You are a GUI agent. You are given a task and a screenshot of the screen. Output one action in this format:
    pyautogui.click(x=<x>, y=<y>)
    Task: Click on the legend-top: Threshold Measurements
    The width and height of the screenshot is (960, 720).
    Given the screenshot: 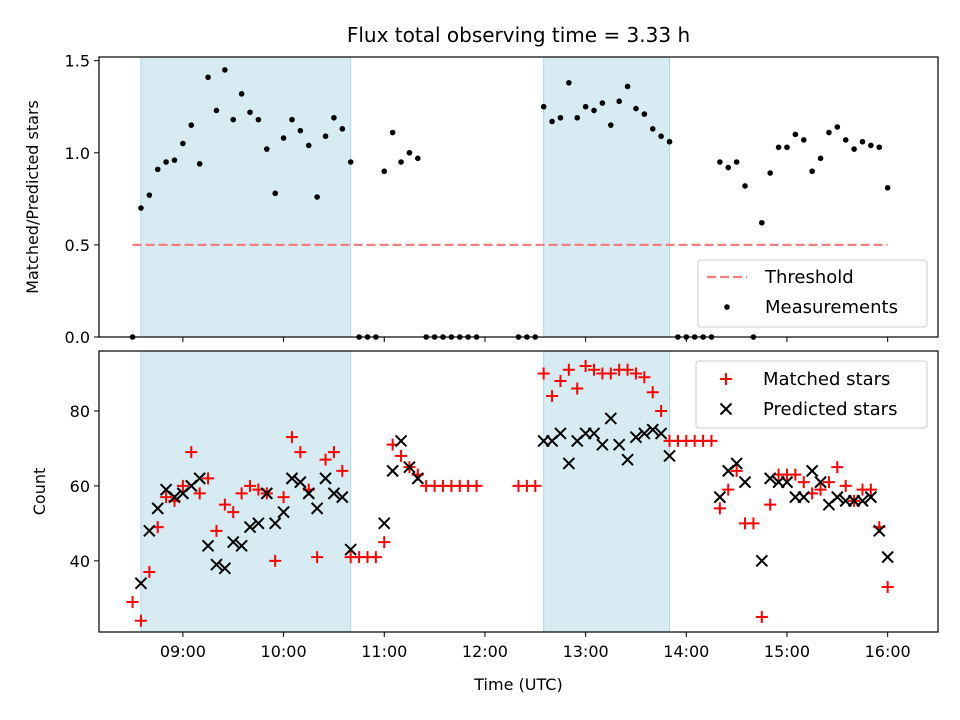 What is the action you would take?
    pyautogui.click(x=812, y=293)
    